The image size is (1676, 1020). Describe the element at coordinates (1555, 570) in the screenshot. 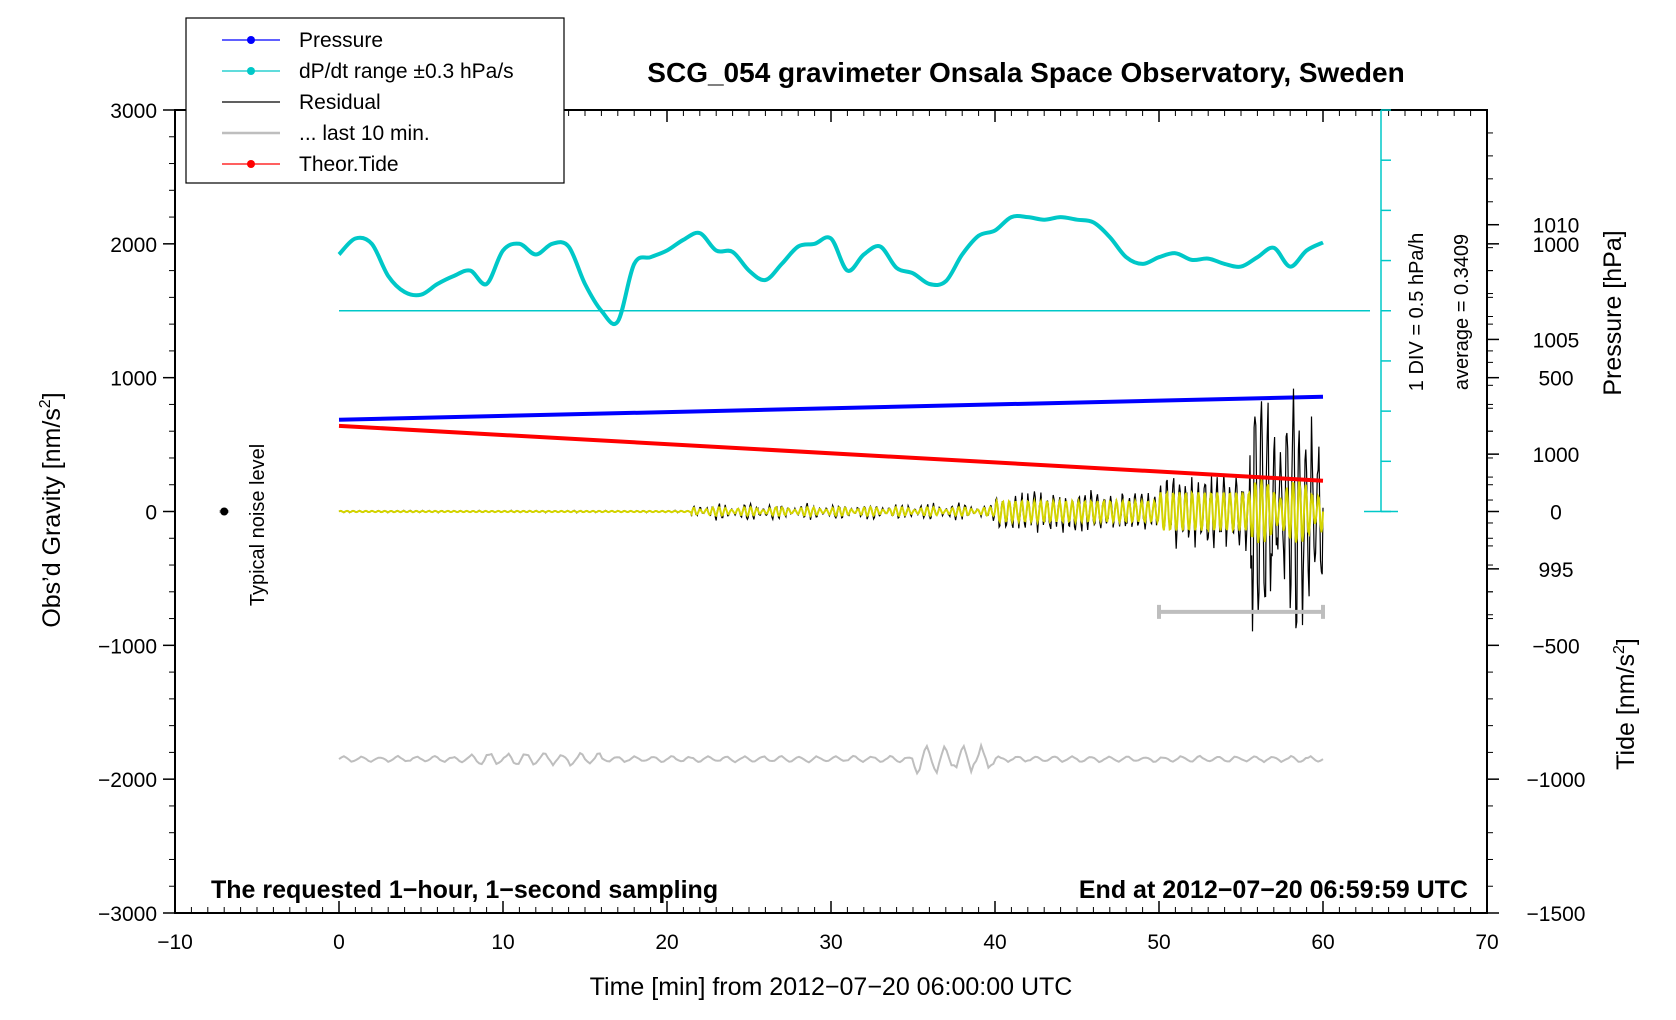

I see `pressure-tick-label: 995` at that location.